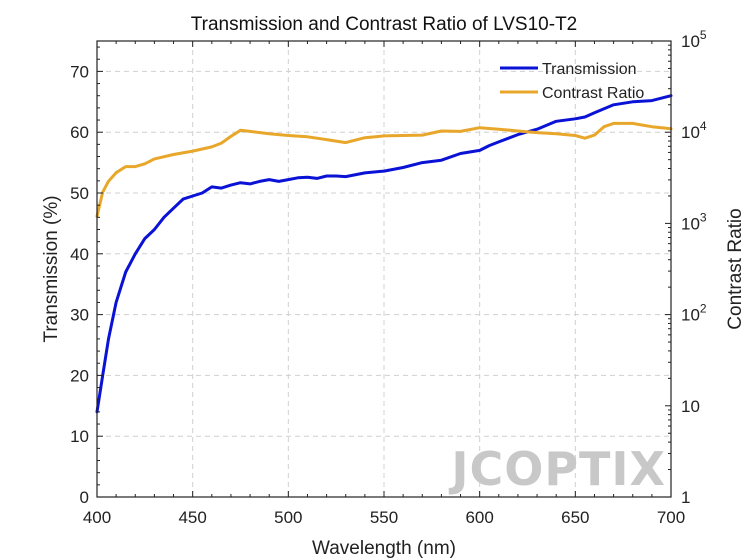 This screenshot has height=560, width=747. I want to click on watermark: JCOPTIX, so click(557, 469).